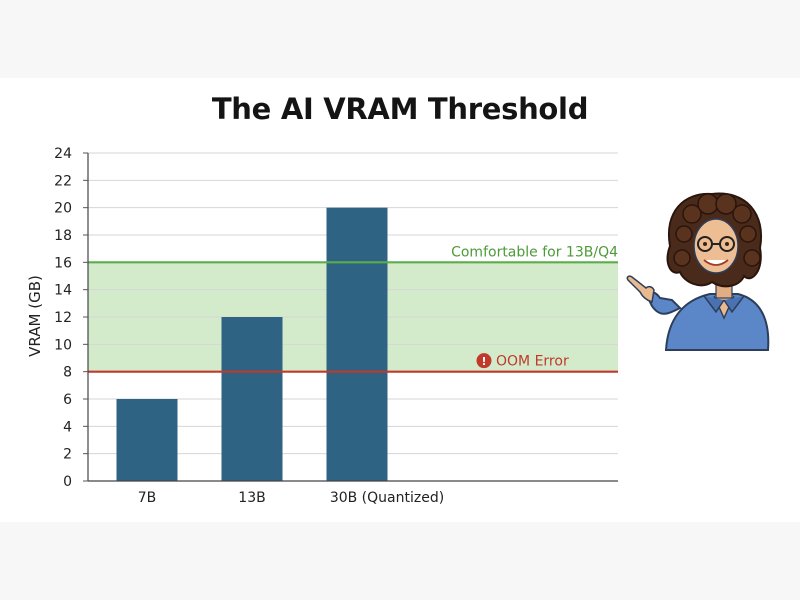 The image size is (800, 600). What do you see at coordinates (63, 209) in the screenshot?
I see `y-tick-label: 20` at bounding box center [63, 209].